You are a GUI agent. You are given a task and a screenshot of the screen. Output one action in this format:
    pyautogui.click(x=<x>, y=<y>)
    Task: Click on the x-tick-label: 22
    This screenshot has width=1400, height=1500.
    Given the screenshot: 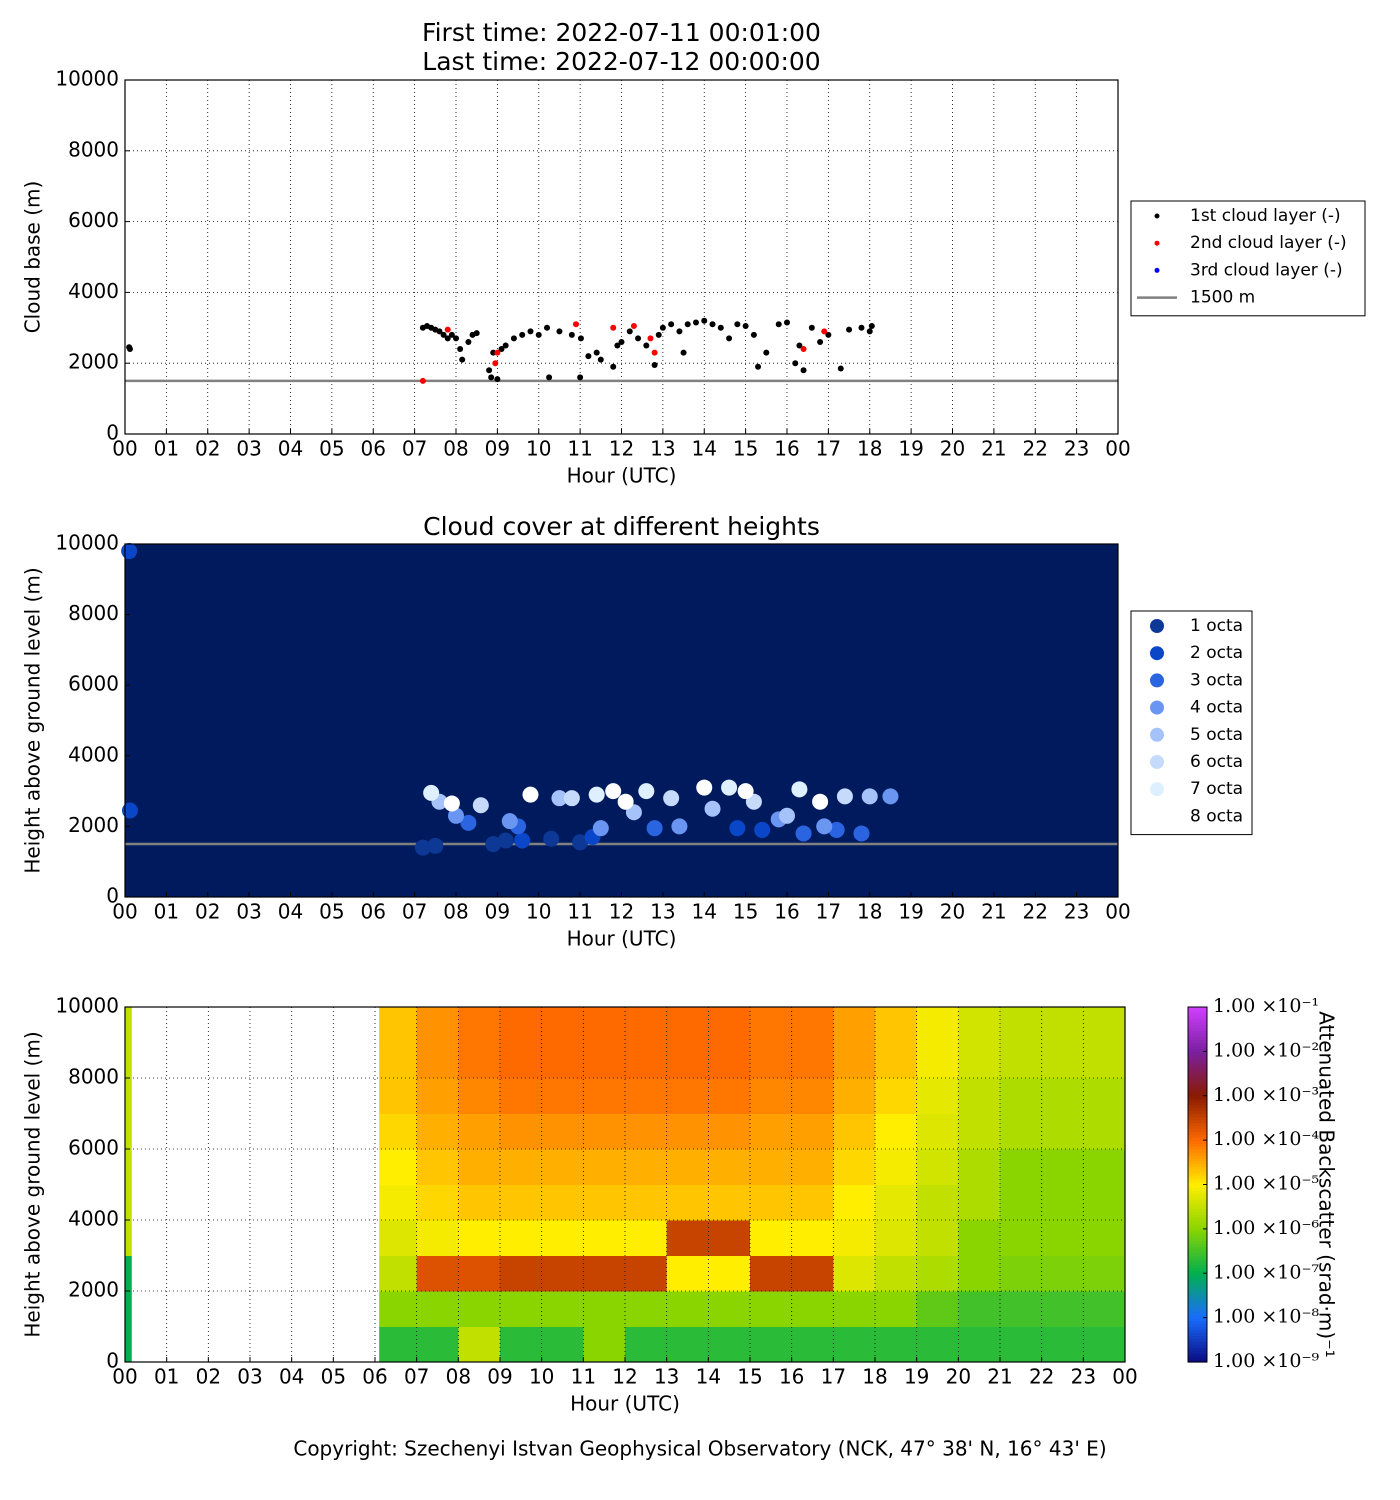 What is the action you would take?
    pyautogui.click(x=1041, y=1377)
    